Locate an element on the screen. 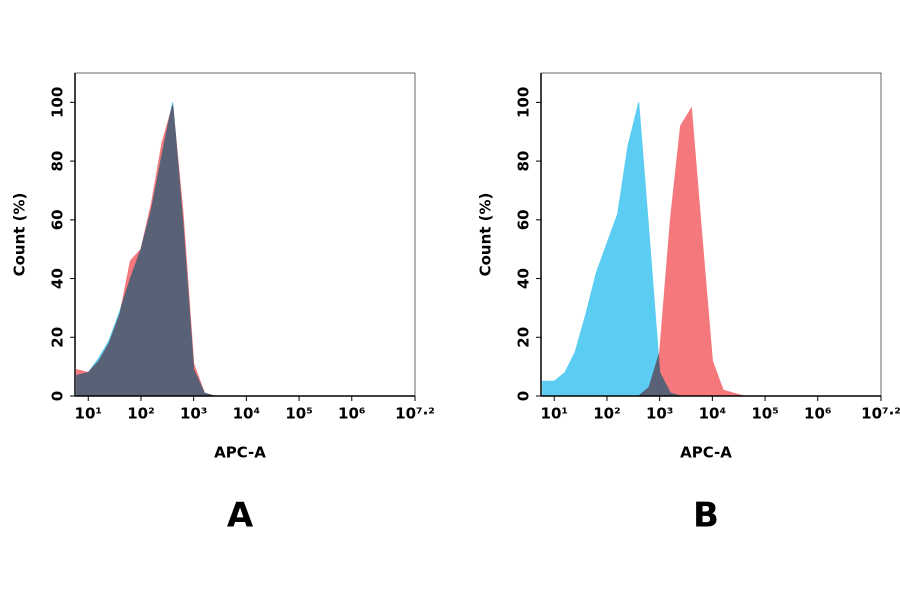  panel-label: A is located at coordinates (240, 516).